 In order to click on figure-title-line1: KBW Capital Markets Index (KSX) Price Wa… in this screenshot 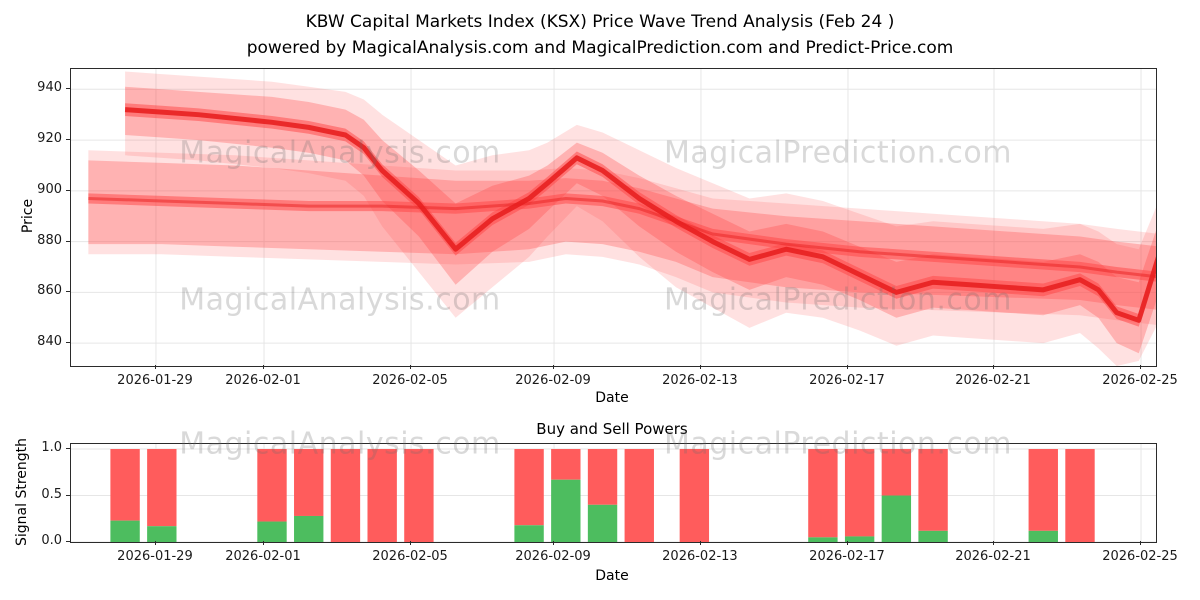, I will do `click(600, 22)`.